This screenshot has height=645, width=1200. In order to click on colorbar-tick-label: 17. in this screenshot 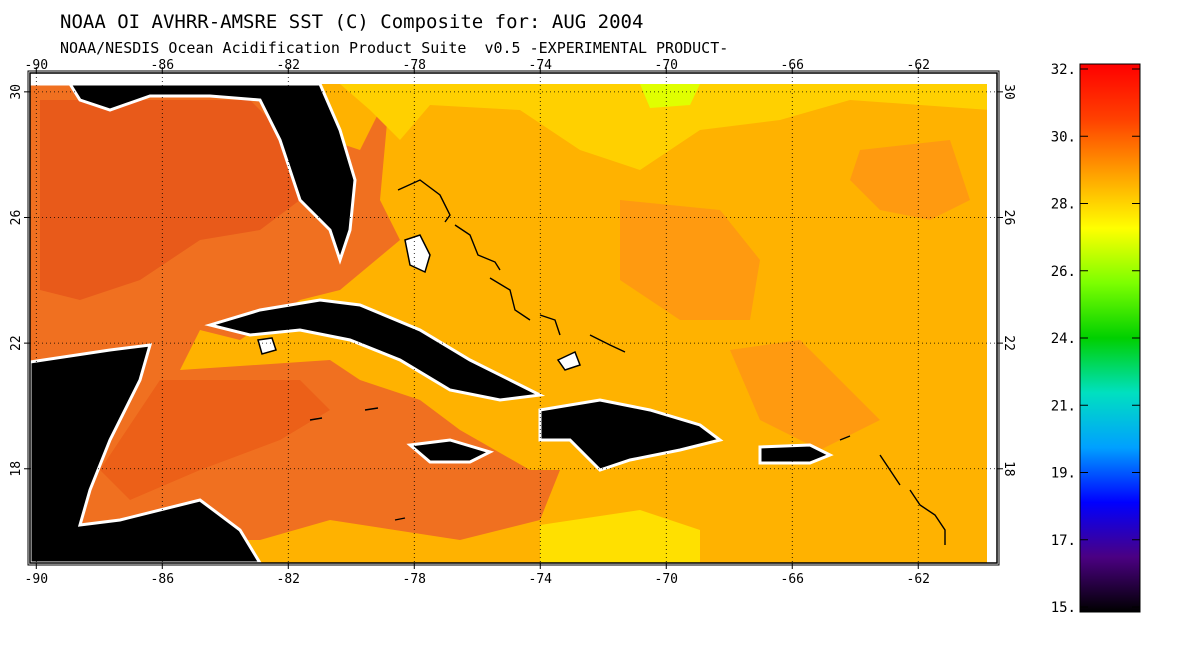, I will do `click(1063, 541)`.